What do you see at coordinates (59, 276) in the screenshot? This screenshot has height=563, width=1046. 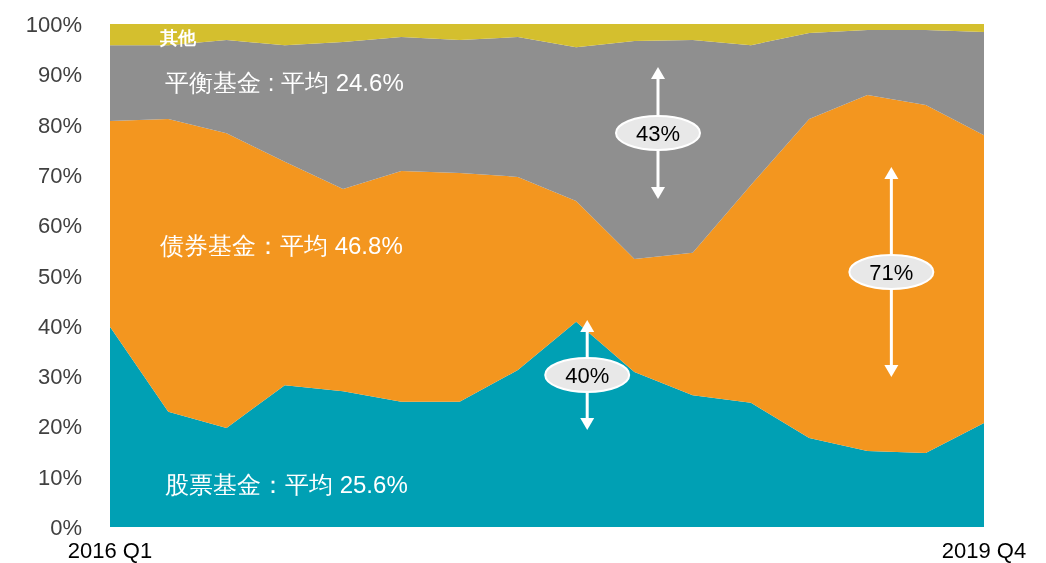 I see `y-tick-label: 50%` at bounding box center [59, 276].